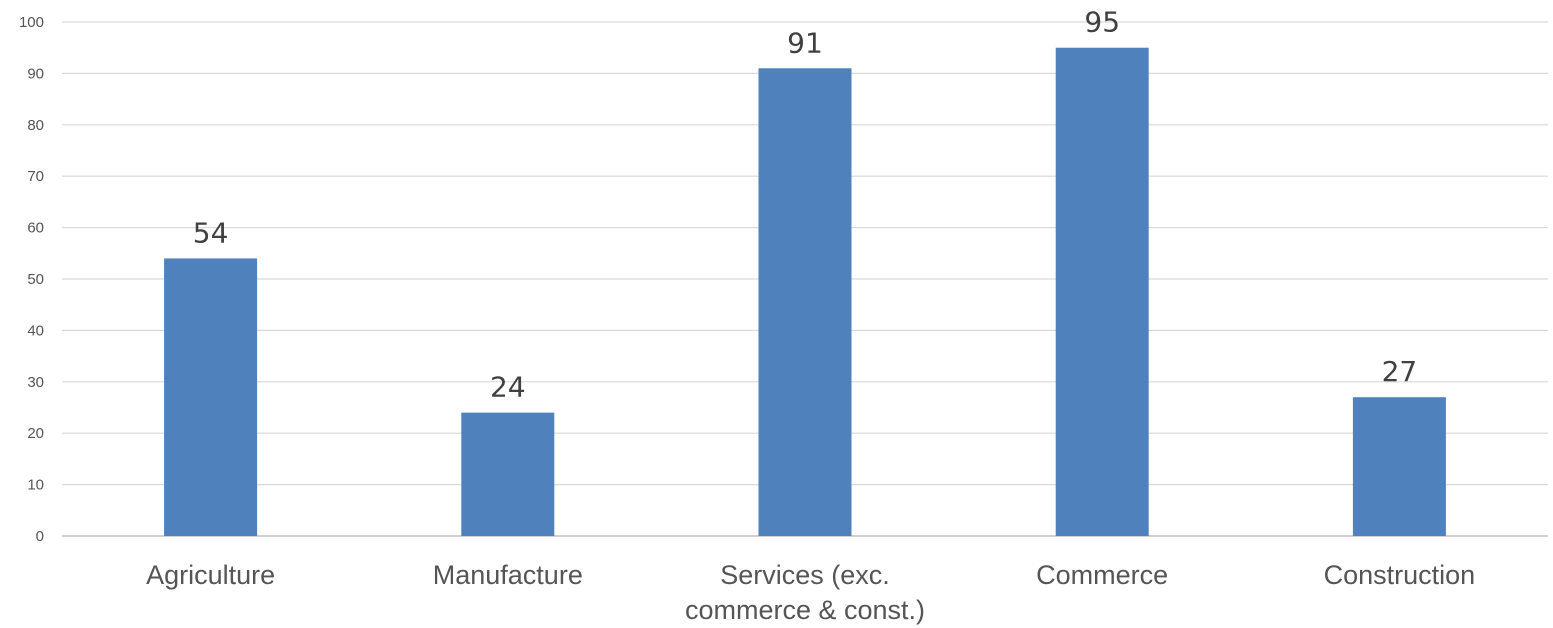  Describe the element at coordinates (211, 232) in the screenshot. I see `data-label: 54` at that location.